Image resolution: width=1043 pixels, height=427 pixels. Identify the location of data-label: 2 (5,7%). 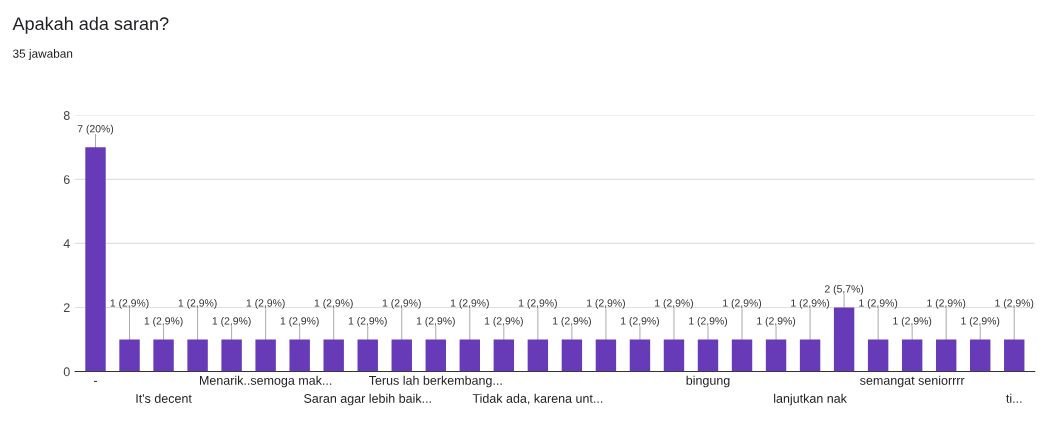
(844, 289).